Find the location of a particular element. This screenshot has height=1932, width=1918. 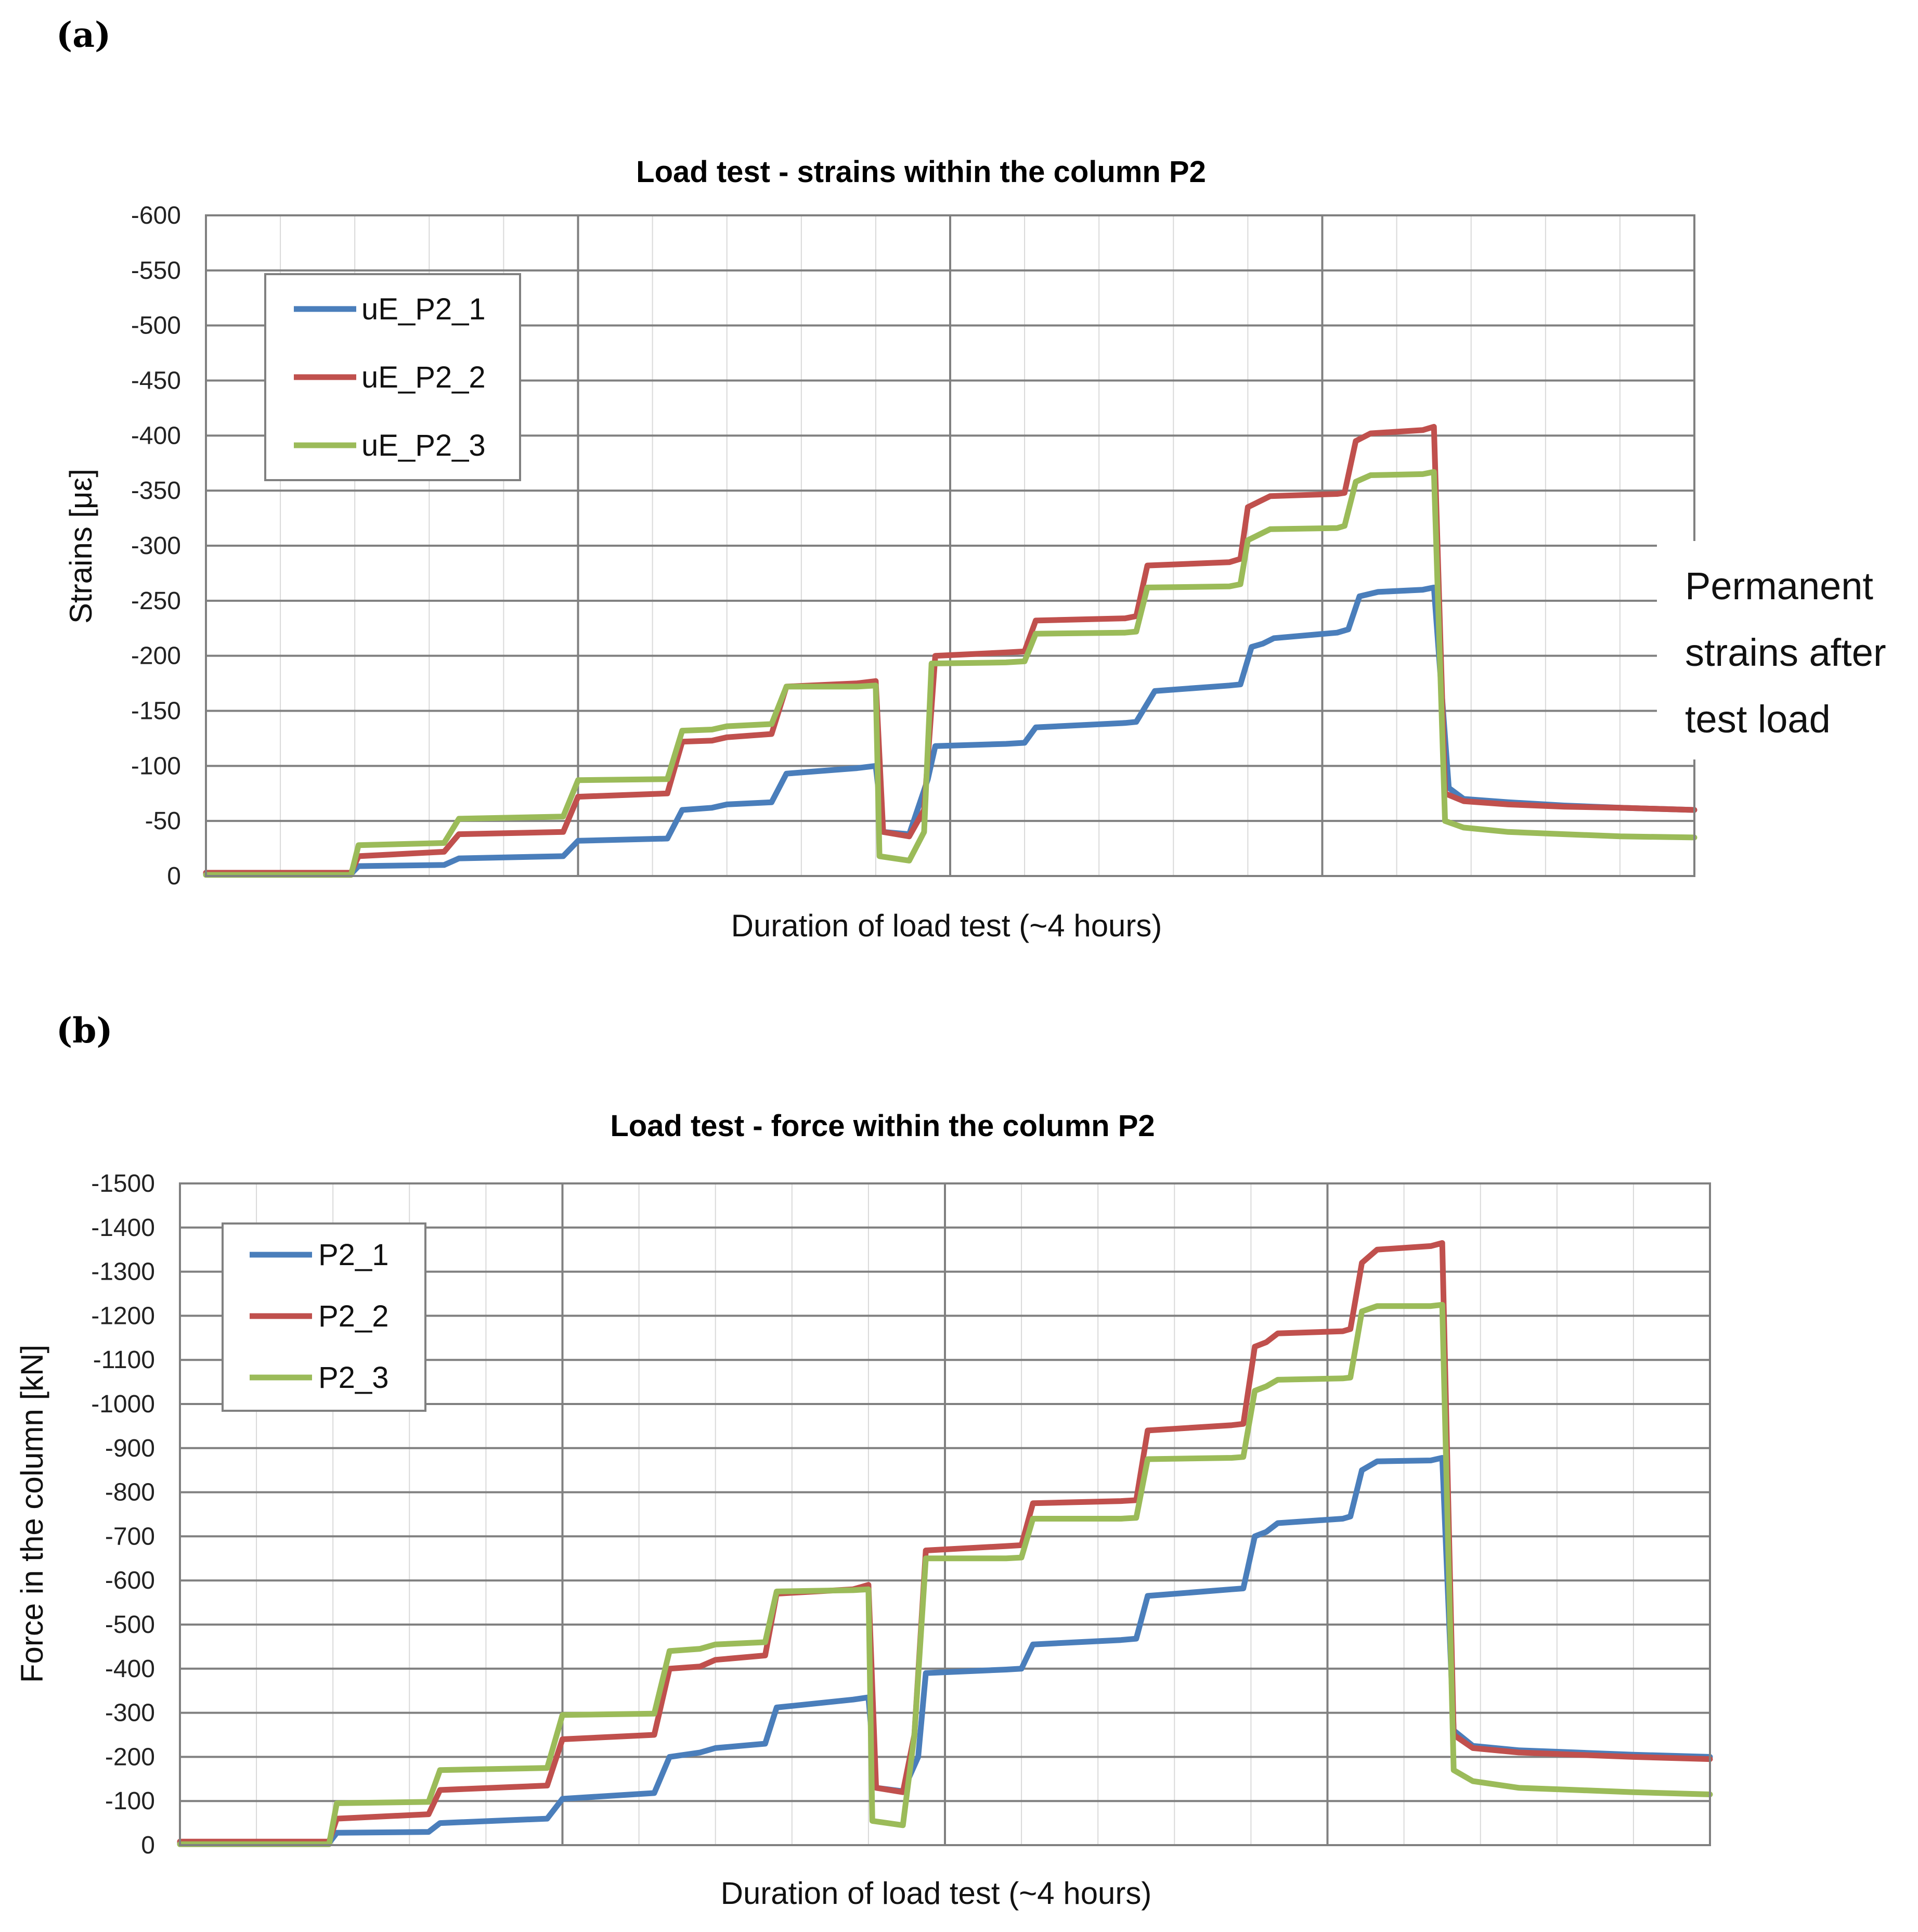

annotation-line-1: Permanent is located at coordinates (1779, 586).